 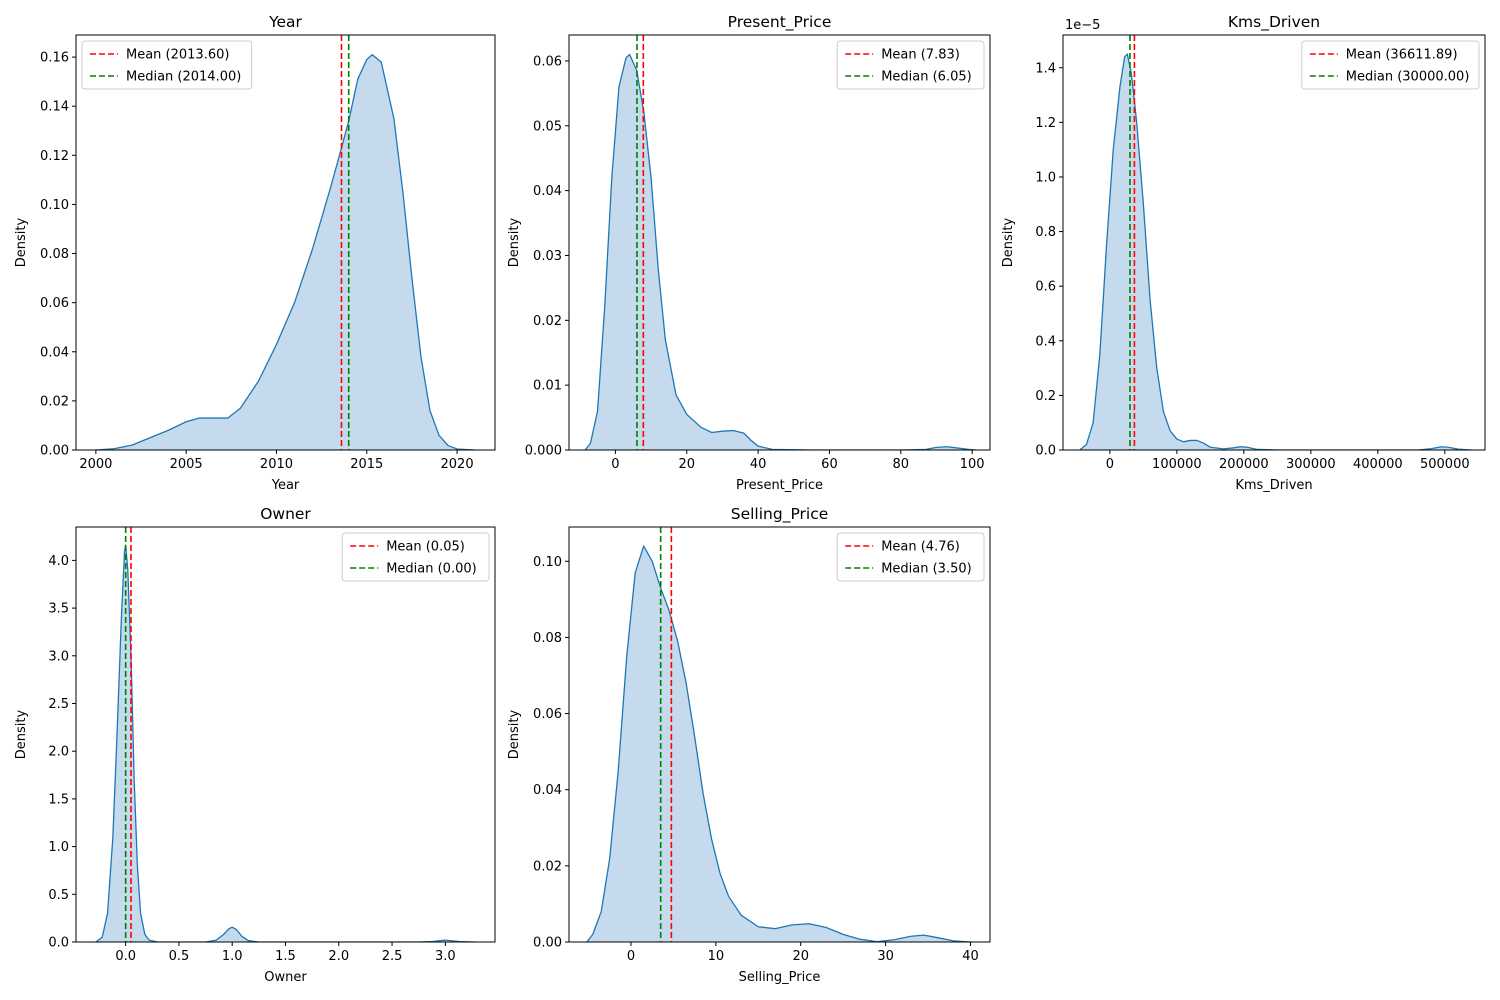 I want to click on y-tick-label: 0.14, so click(x=54, y=107).